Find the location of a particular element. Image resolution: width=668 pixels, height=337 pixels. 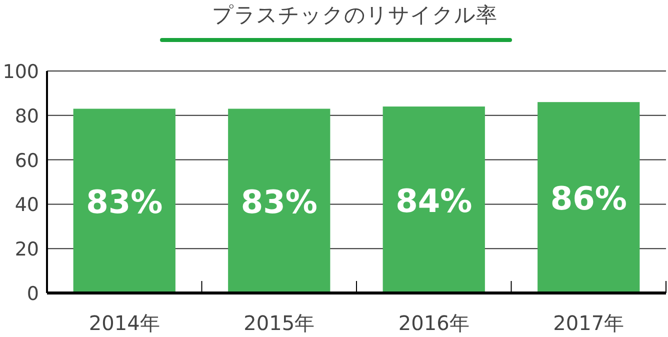

data-label: 84% is located at coordinates (434, 201).